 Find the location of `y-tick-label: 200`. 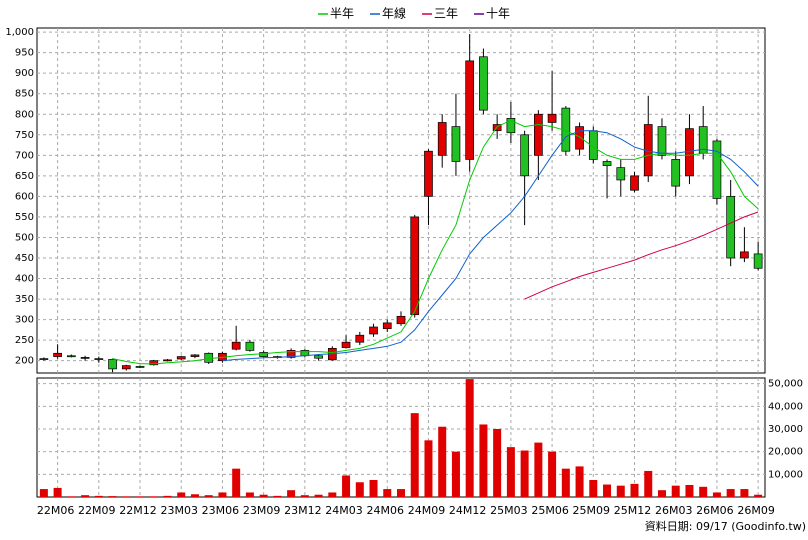

y-tick-label: 200 is located at coordinates (24, 361).